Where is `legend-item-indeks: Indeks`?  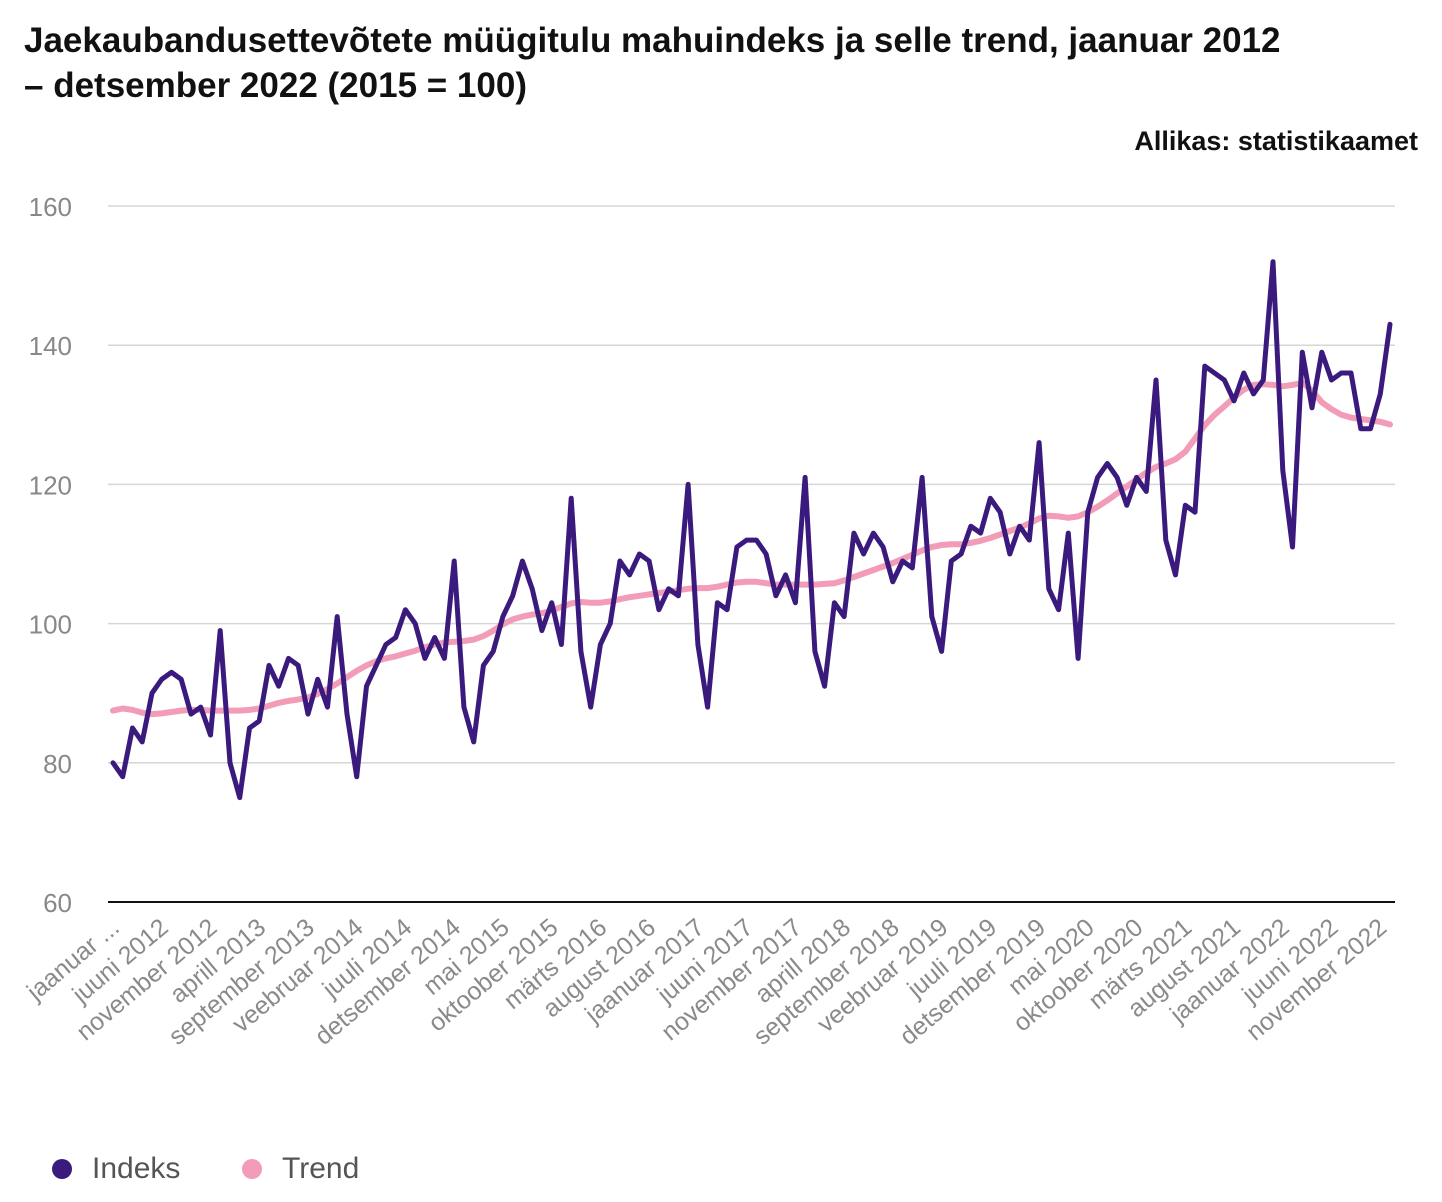
legend-item-indeks: Indeks is located at coordinates (116, 1169).